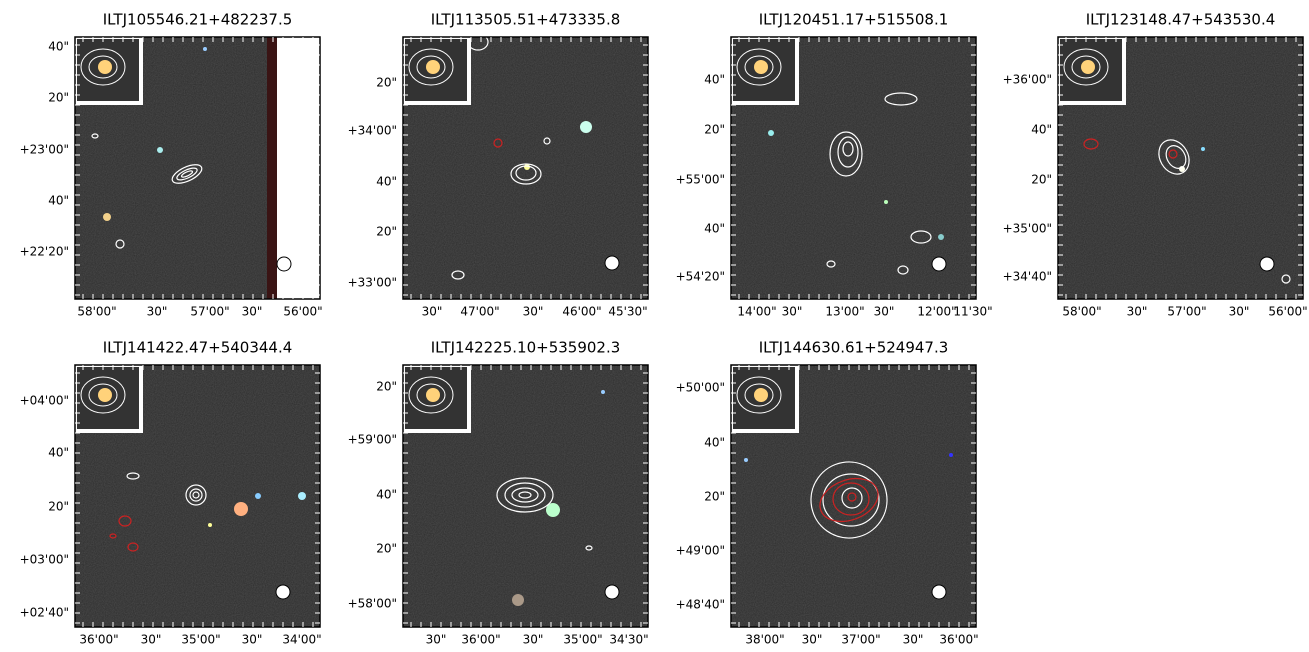  Describe the element at coordinates (582, 640) in the screenshot. I see `x-tick-label: 35'00"` at that location.